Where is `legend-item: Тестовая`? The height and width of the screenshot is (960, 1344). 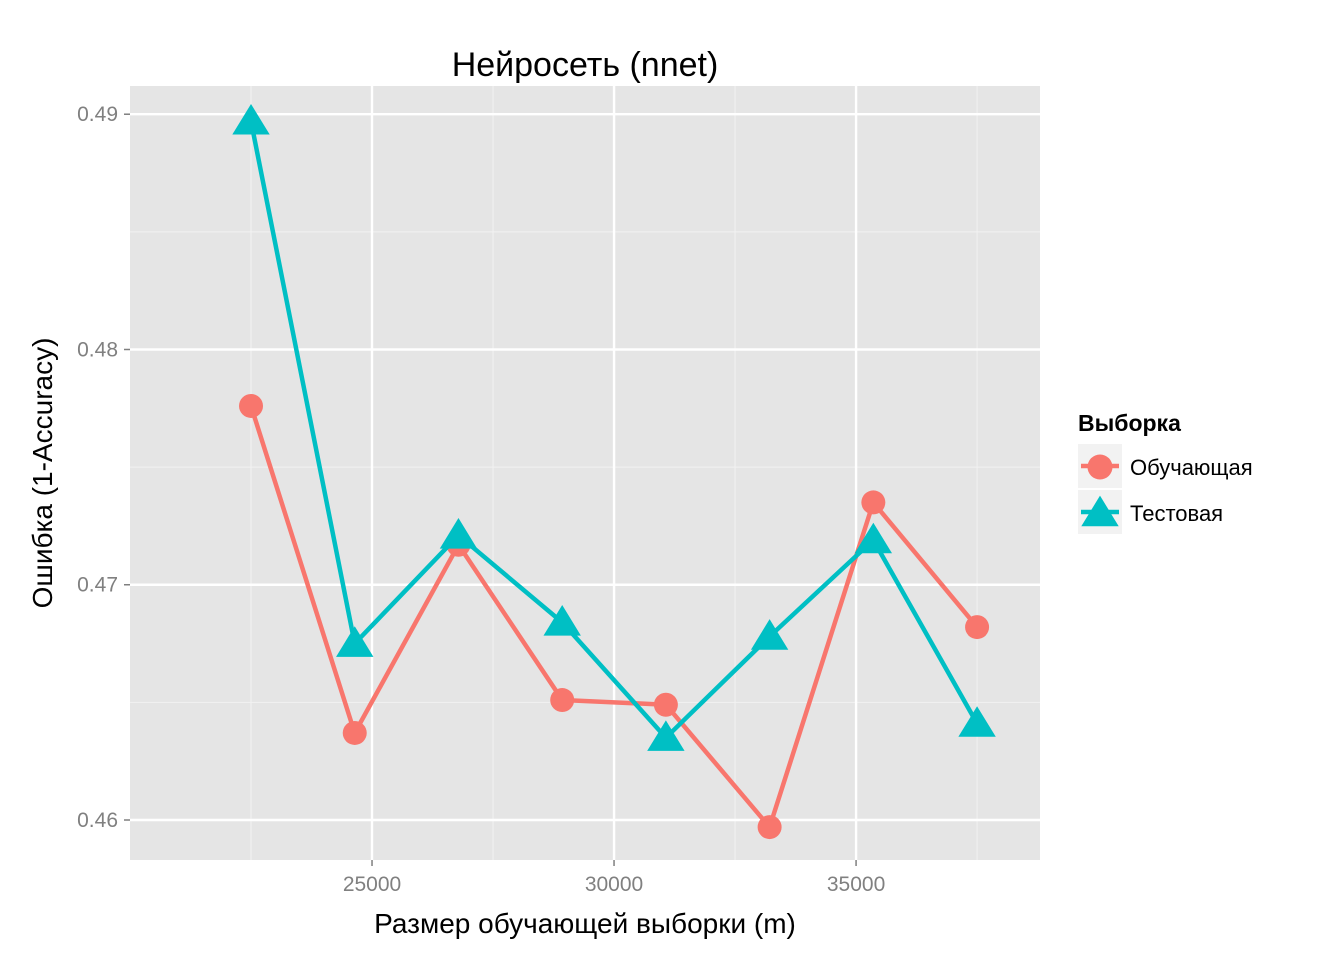 legend-item: Тестовая is located at coordinates (1150, 512).